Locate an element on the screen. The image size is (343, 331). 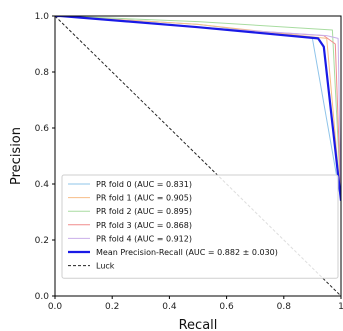
legend-label-2: PR fold 2 (AUC = 0.895) is located at coordinates (144, 211).